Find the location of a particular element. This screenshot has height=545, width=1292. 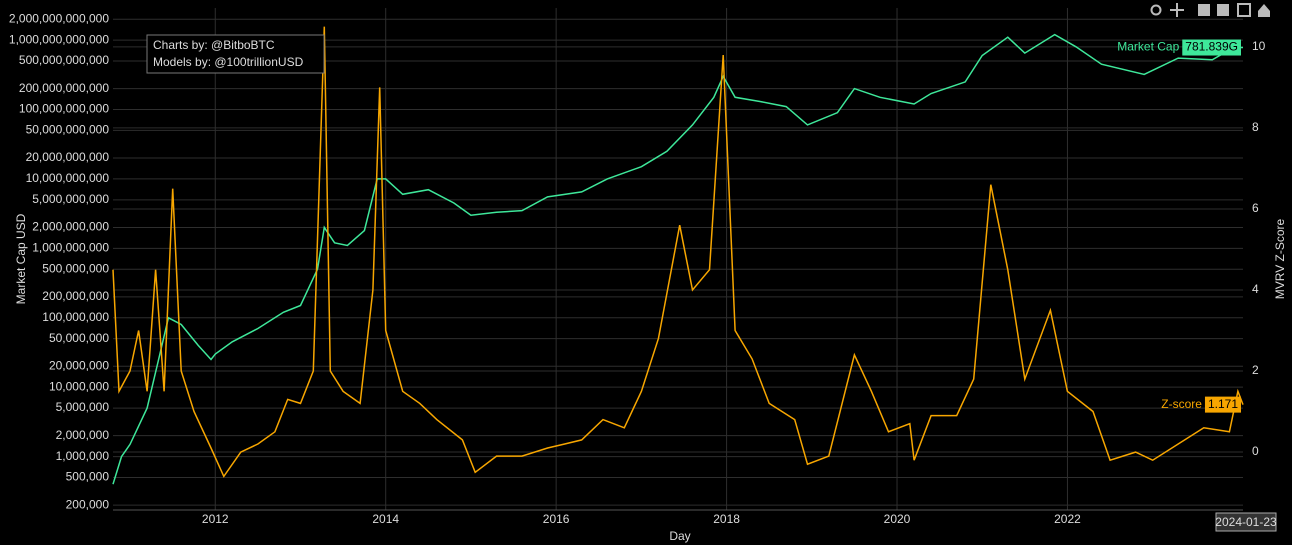

y-tick-label: 100,000,000 is located at coordinates (75, 317).